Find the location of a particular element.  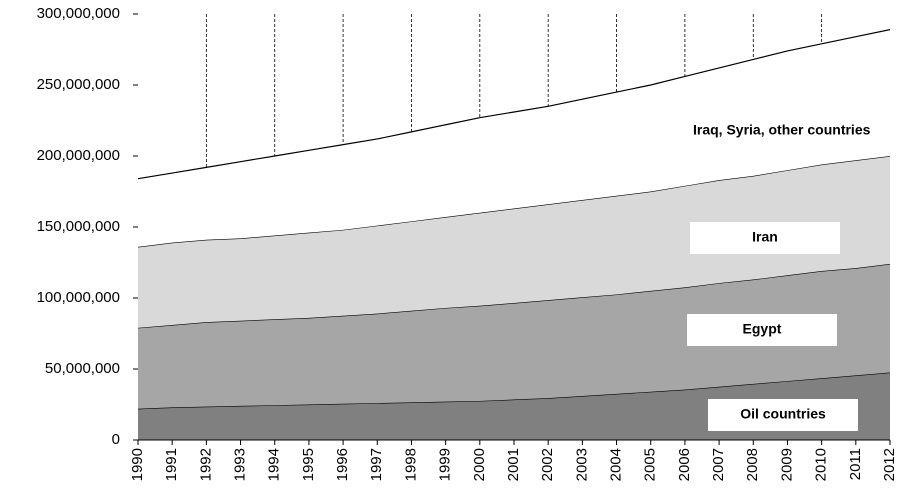

x-tick-label: 1996 is located at coordinates (342, 464).